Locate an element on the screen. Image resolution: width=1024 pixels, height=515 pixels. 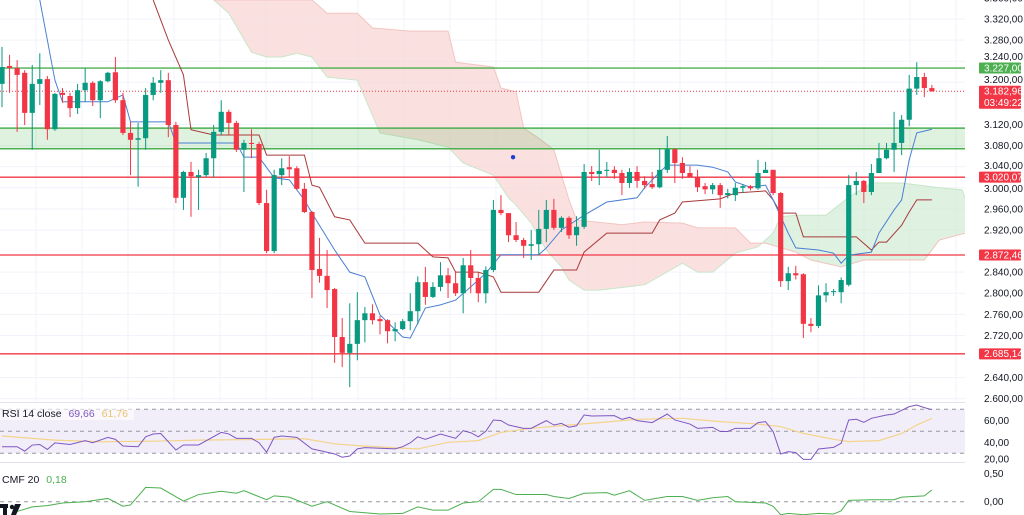
cmf-tick-label: 0,50 is located at coordinates (994, 474).